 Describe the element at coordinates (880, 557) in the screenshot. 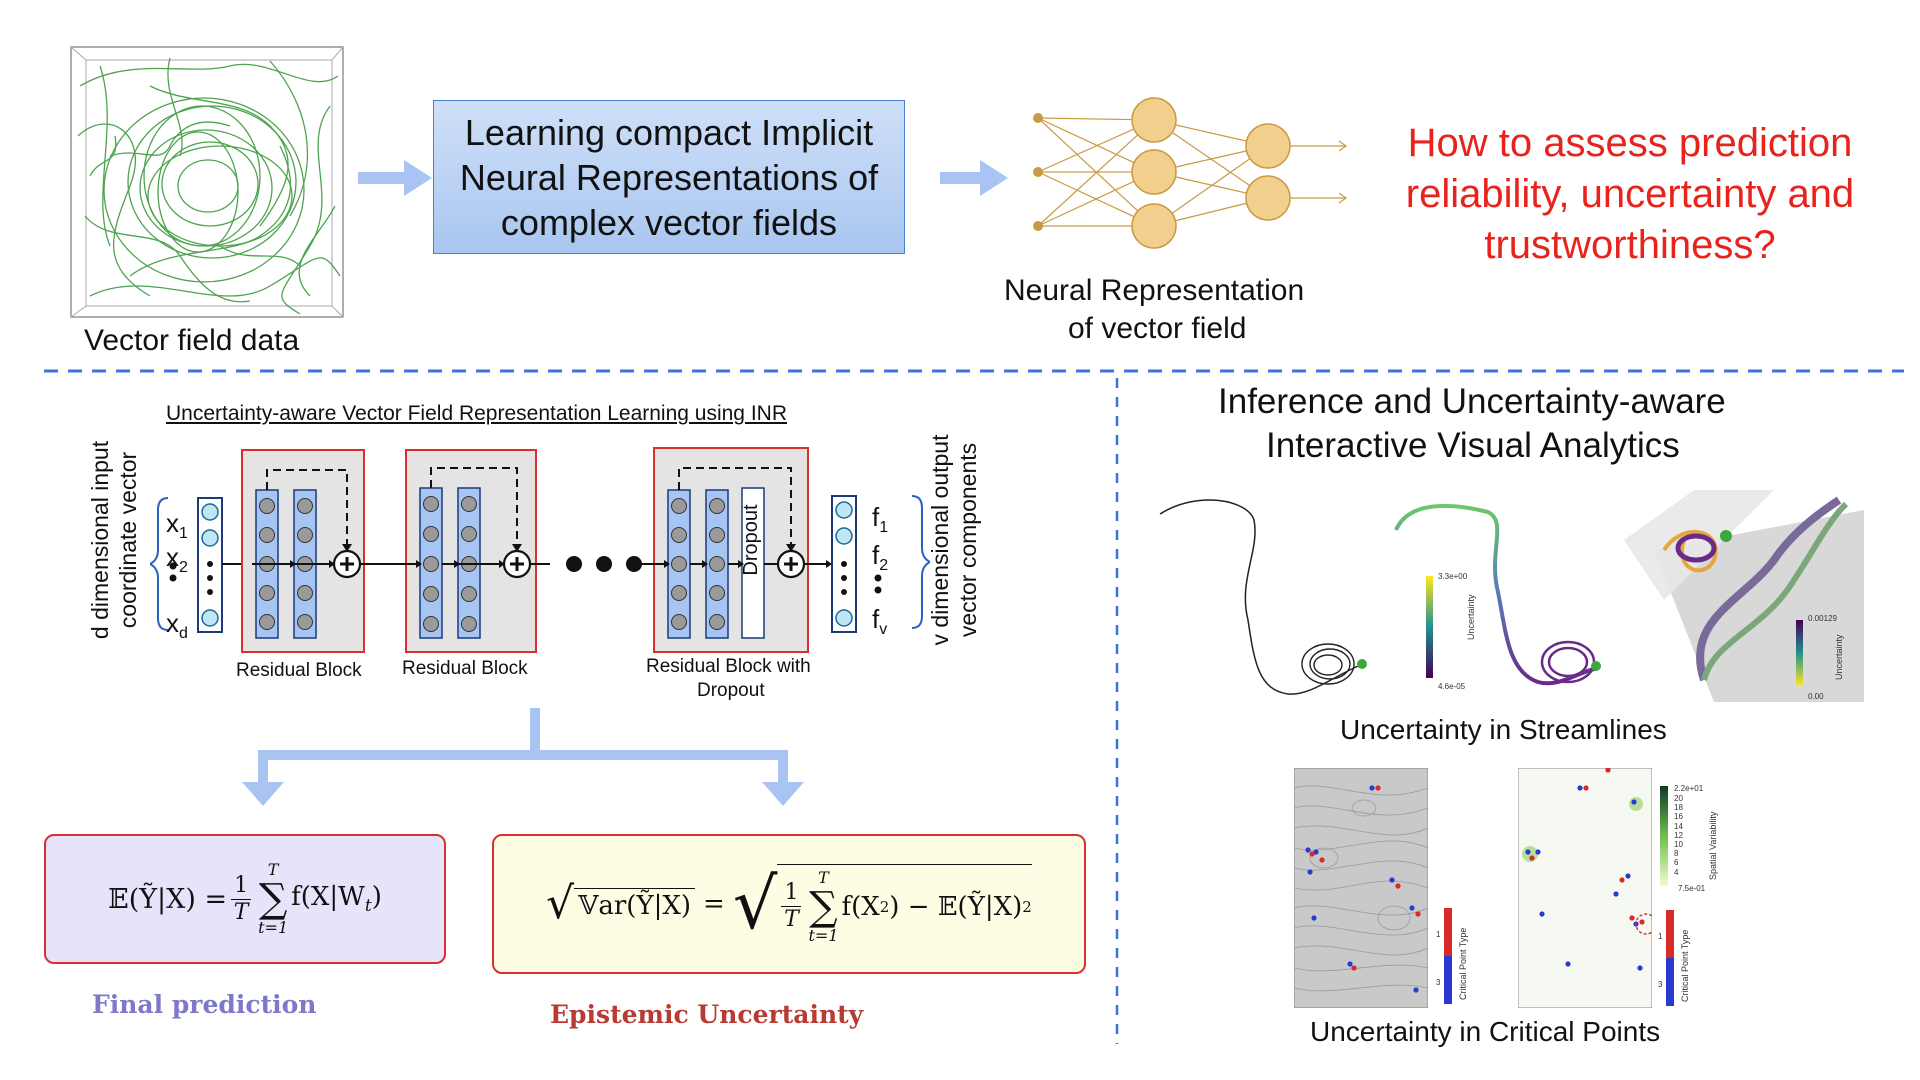

I see `output-f2: f2` at that location.